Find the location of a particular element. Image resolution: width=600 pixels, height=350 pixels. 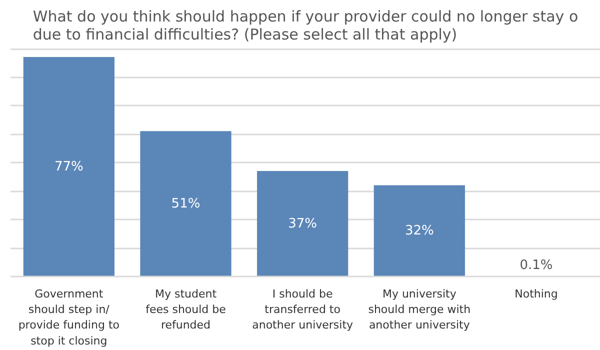

data-label: 0.1% is located at coordinates (536, 266).